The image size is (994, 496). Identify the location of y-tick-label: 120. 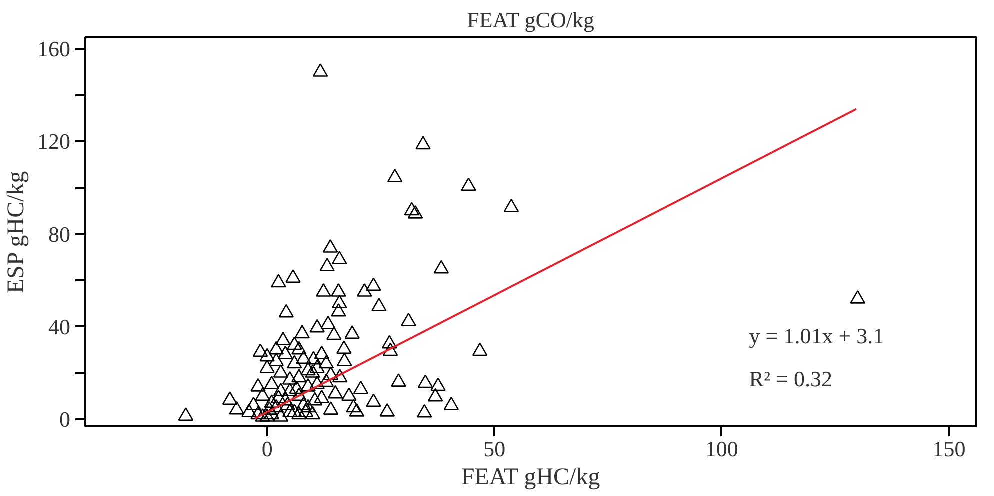
(54, 141).